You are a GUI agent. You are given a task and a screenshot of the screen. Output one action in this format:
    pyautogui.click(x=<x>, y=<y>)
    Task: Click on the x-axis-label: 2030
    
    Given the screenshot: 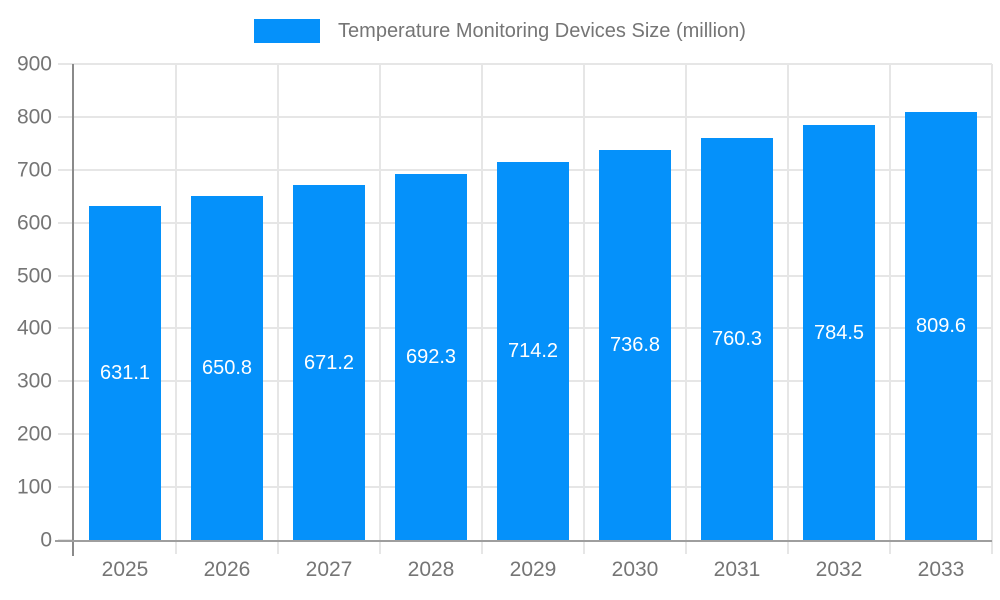 What is the action you would take?
    pyautogui.click(x=635, y=569)
    